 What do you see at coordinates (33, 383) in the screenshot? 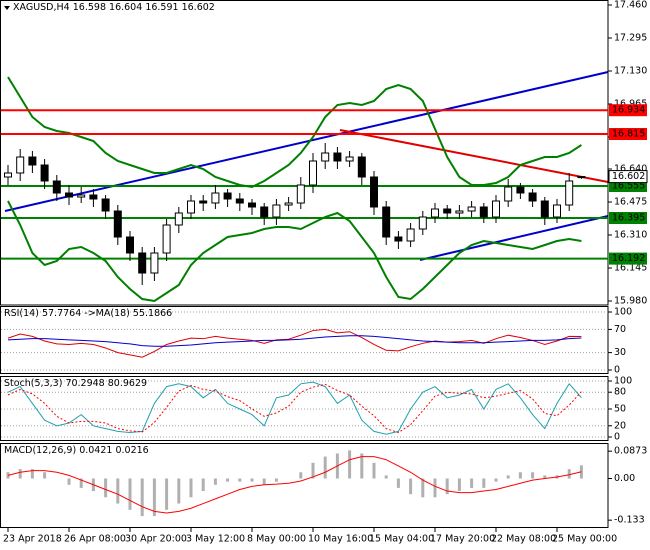
I see `indicator-name: Stoch(5,3,3)` at bounding box center [33, 383].